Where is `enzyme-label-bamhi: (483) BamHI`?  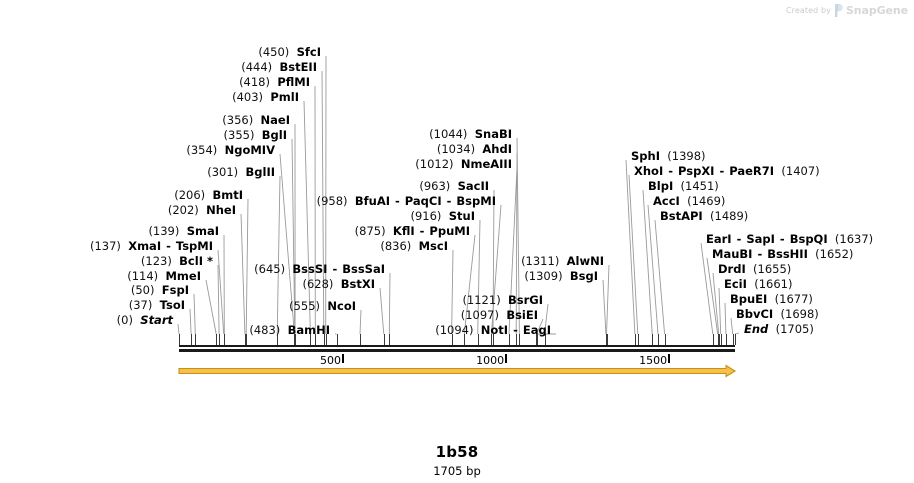
enzyme-label-bamhi: (483) BamHI is located at coordinates (289, 330).